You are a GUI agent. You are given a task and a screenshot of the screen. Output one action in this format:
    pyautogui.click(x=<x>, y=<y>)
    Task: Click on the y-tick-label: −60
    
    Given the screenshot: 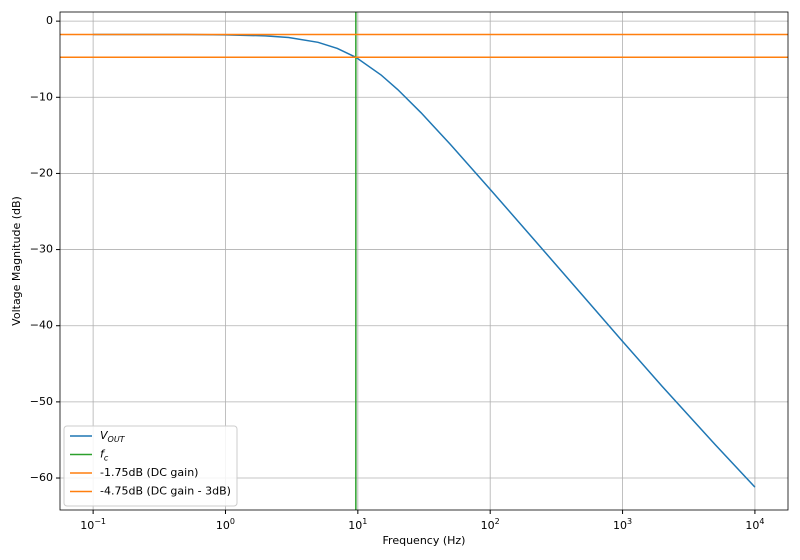 What is the action you would take?
    pyautogui.click(x=41, y=477)
    